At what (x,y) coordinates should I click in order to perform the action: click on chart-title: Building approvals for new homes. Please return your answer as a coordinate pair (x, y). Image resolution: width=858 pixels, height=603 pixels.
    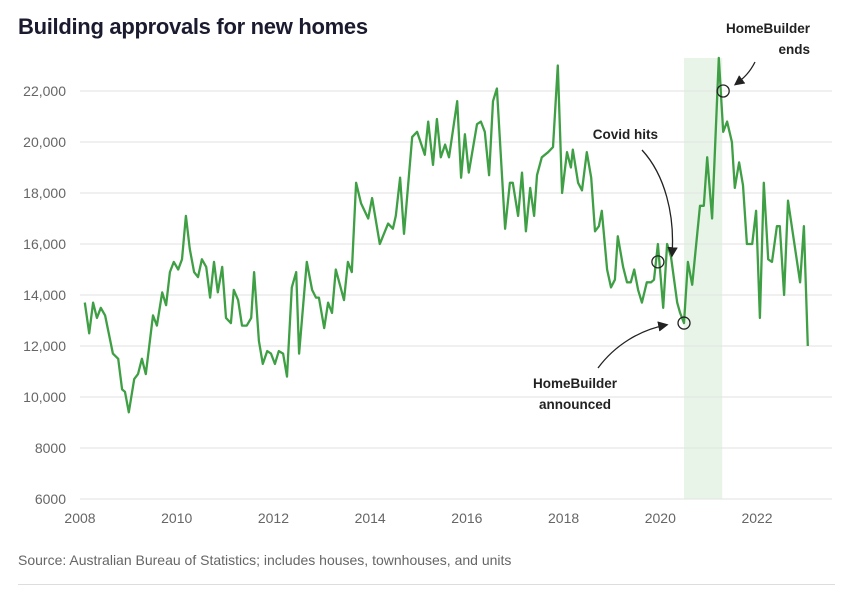
    Looking at the image, I should click on (193, 26).